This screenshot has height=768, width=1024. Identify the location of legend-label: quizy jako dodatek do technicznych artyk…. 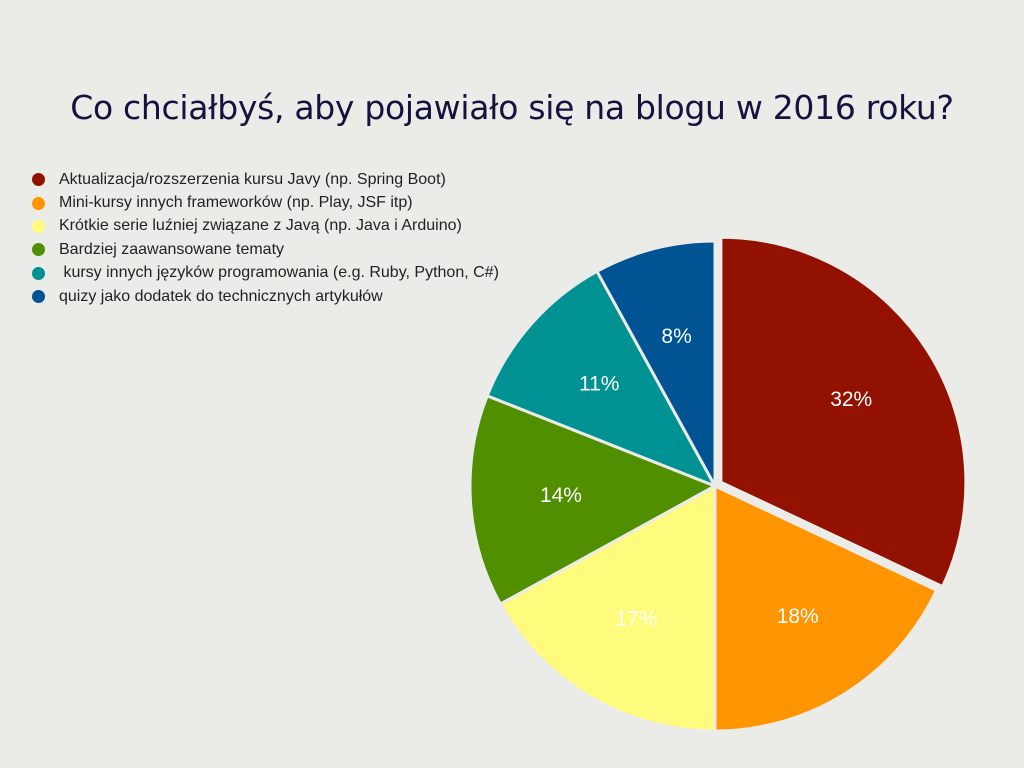
(221, 296).